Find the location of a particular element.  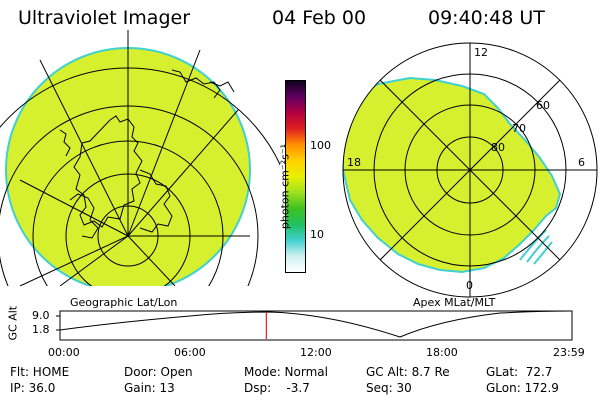

glat-readout: GLat: 72.7 is located at coordinates (519, 372).